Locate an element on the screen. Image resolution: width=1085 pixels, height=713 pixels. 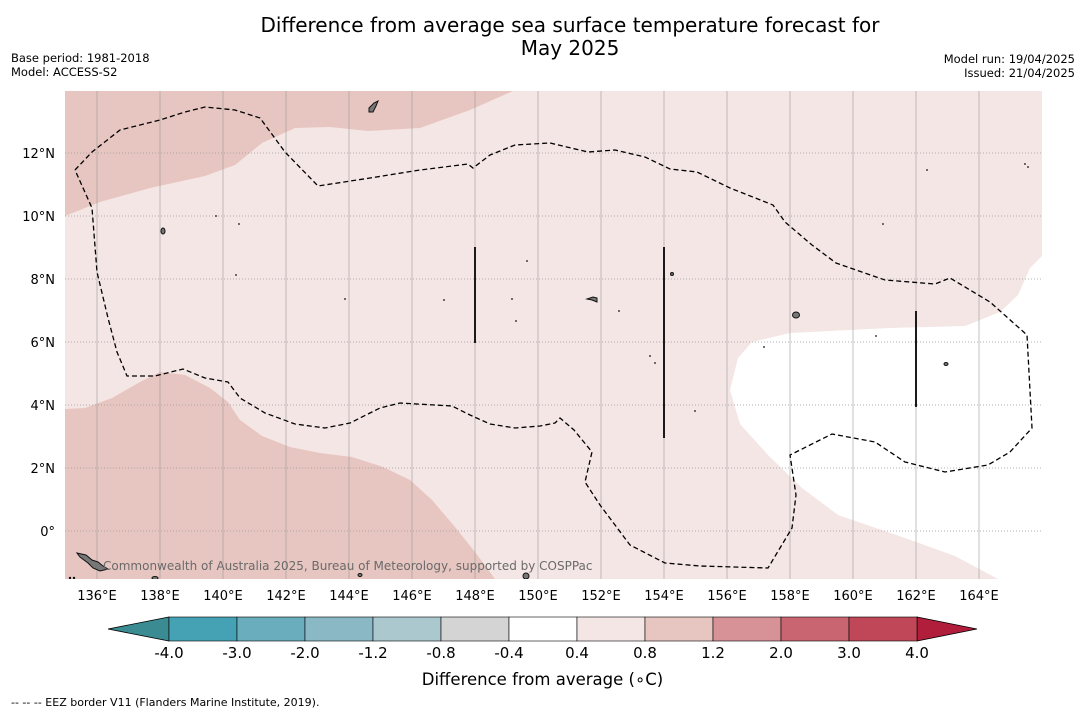
colorbar-under-arrow is located at coordinates (138, 629).